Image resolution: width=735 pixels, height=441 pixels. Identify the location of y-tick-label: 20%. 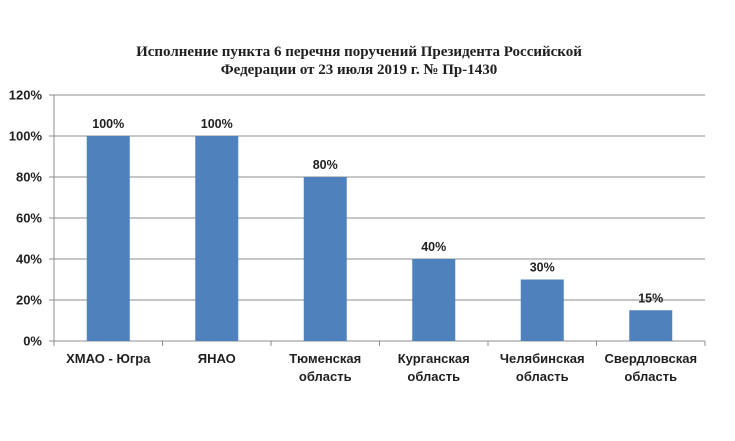
(29, 300).